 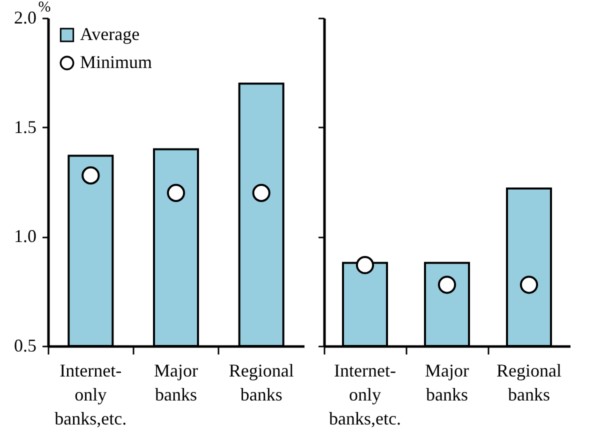 What do you see at coordinates (25, 346) in the screenshot?
I see `y-tick-label: 0.5` at bounding box center [25, 346].